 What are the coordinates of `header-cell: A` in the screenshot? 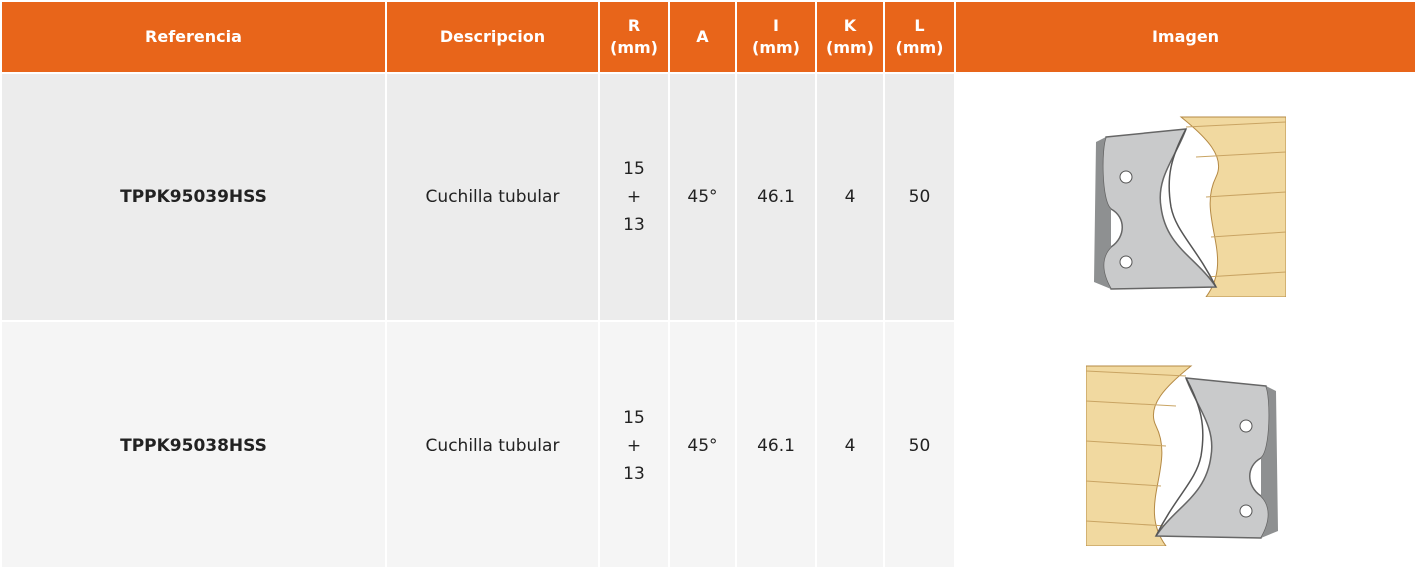 It's located at (702, 37).